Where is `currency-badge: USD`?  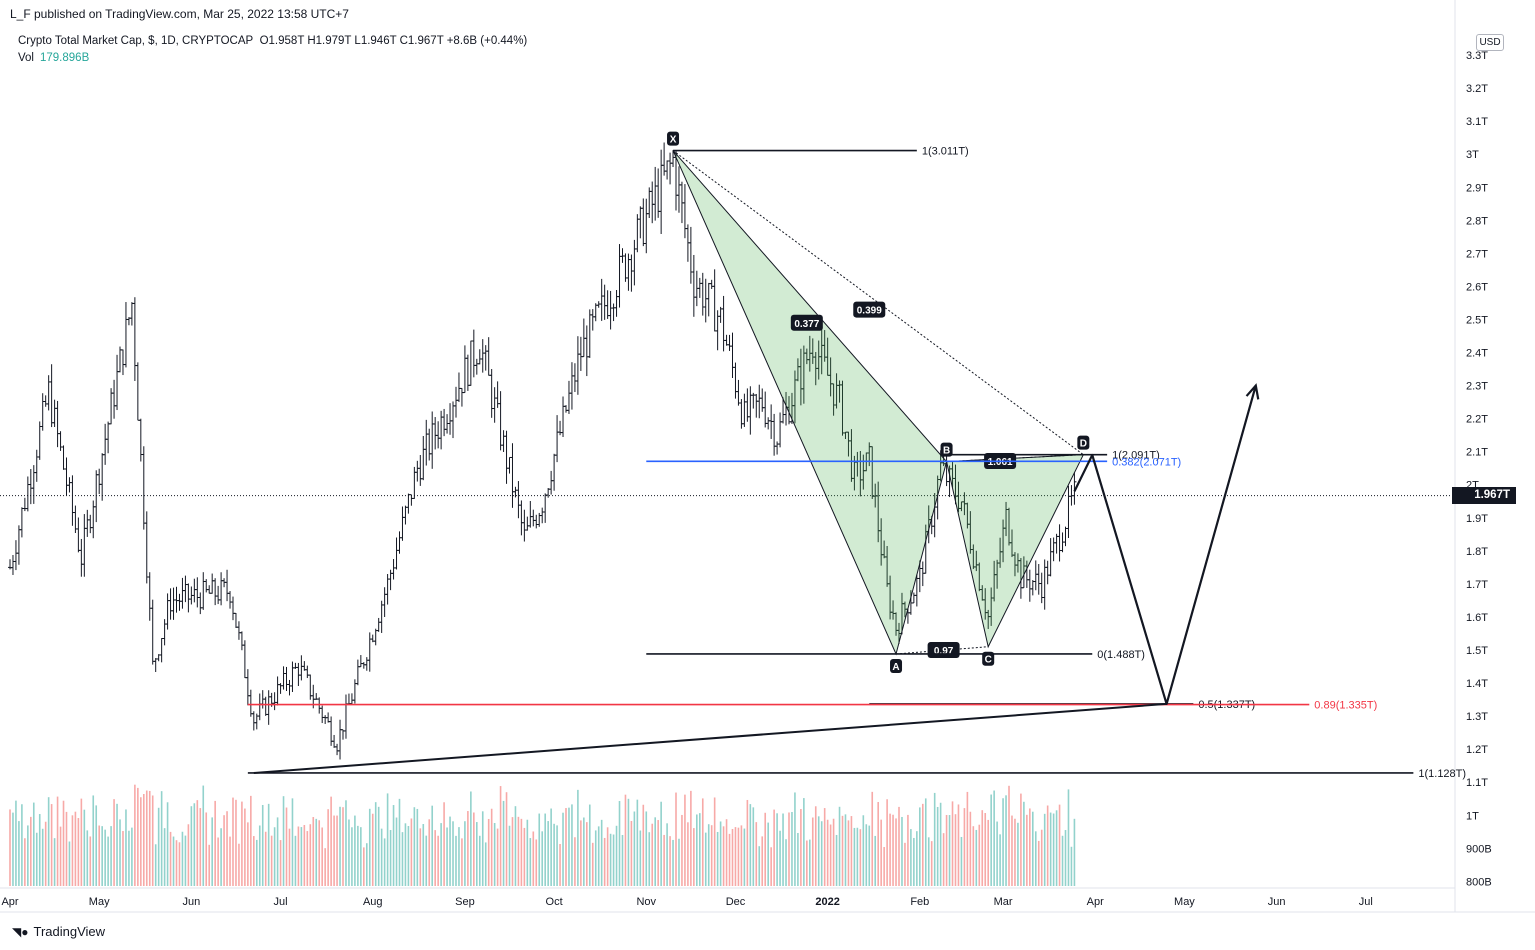 currency-badge: USD is located at coordinates (1490, 42).